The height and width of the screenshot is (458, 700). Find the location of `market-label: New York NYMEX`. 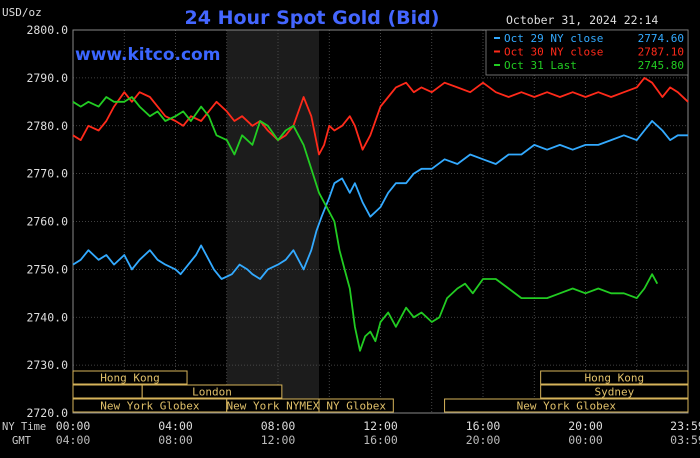

market-label: New York NYMEX is located at coordinates (273, 406).